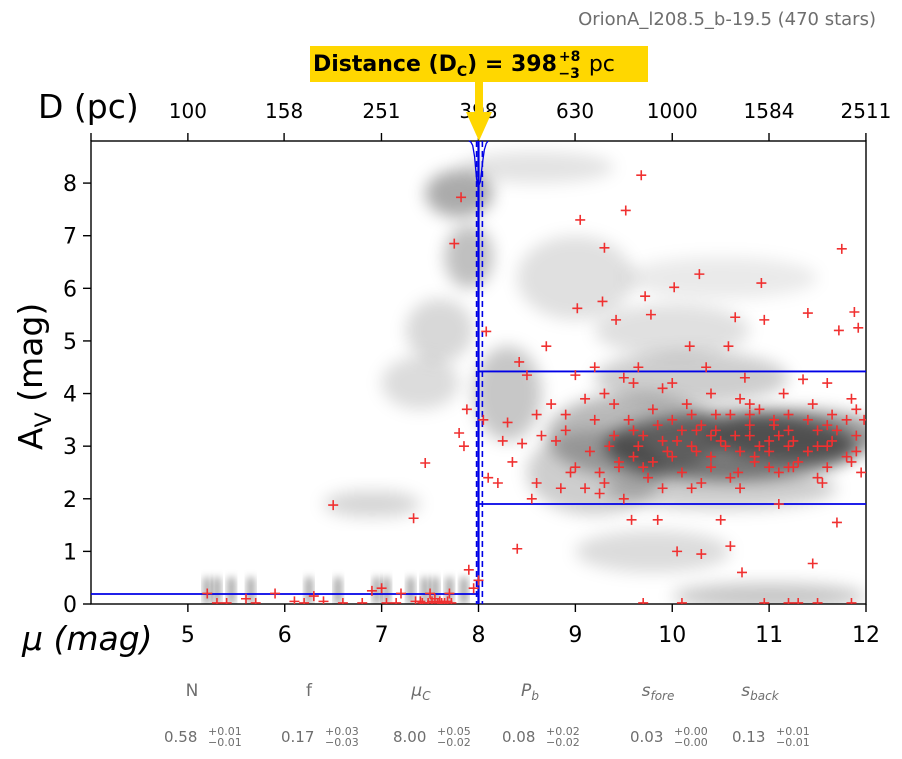  I want to click on param-plus: +0.01, so click(225, 731).